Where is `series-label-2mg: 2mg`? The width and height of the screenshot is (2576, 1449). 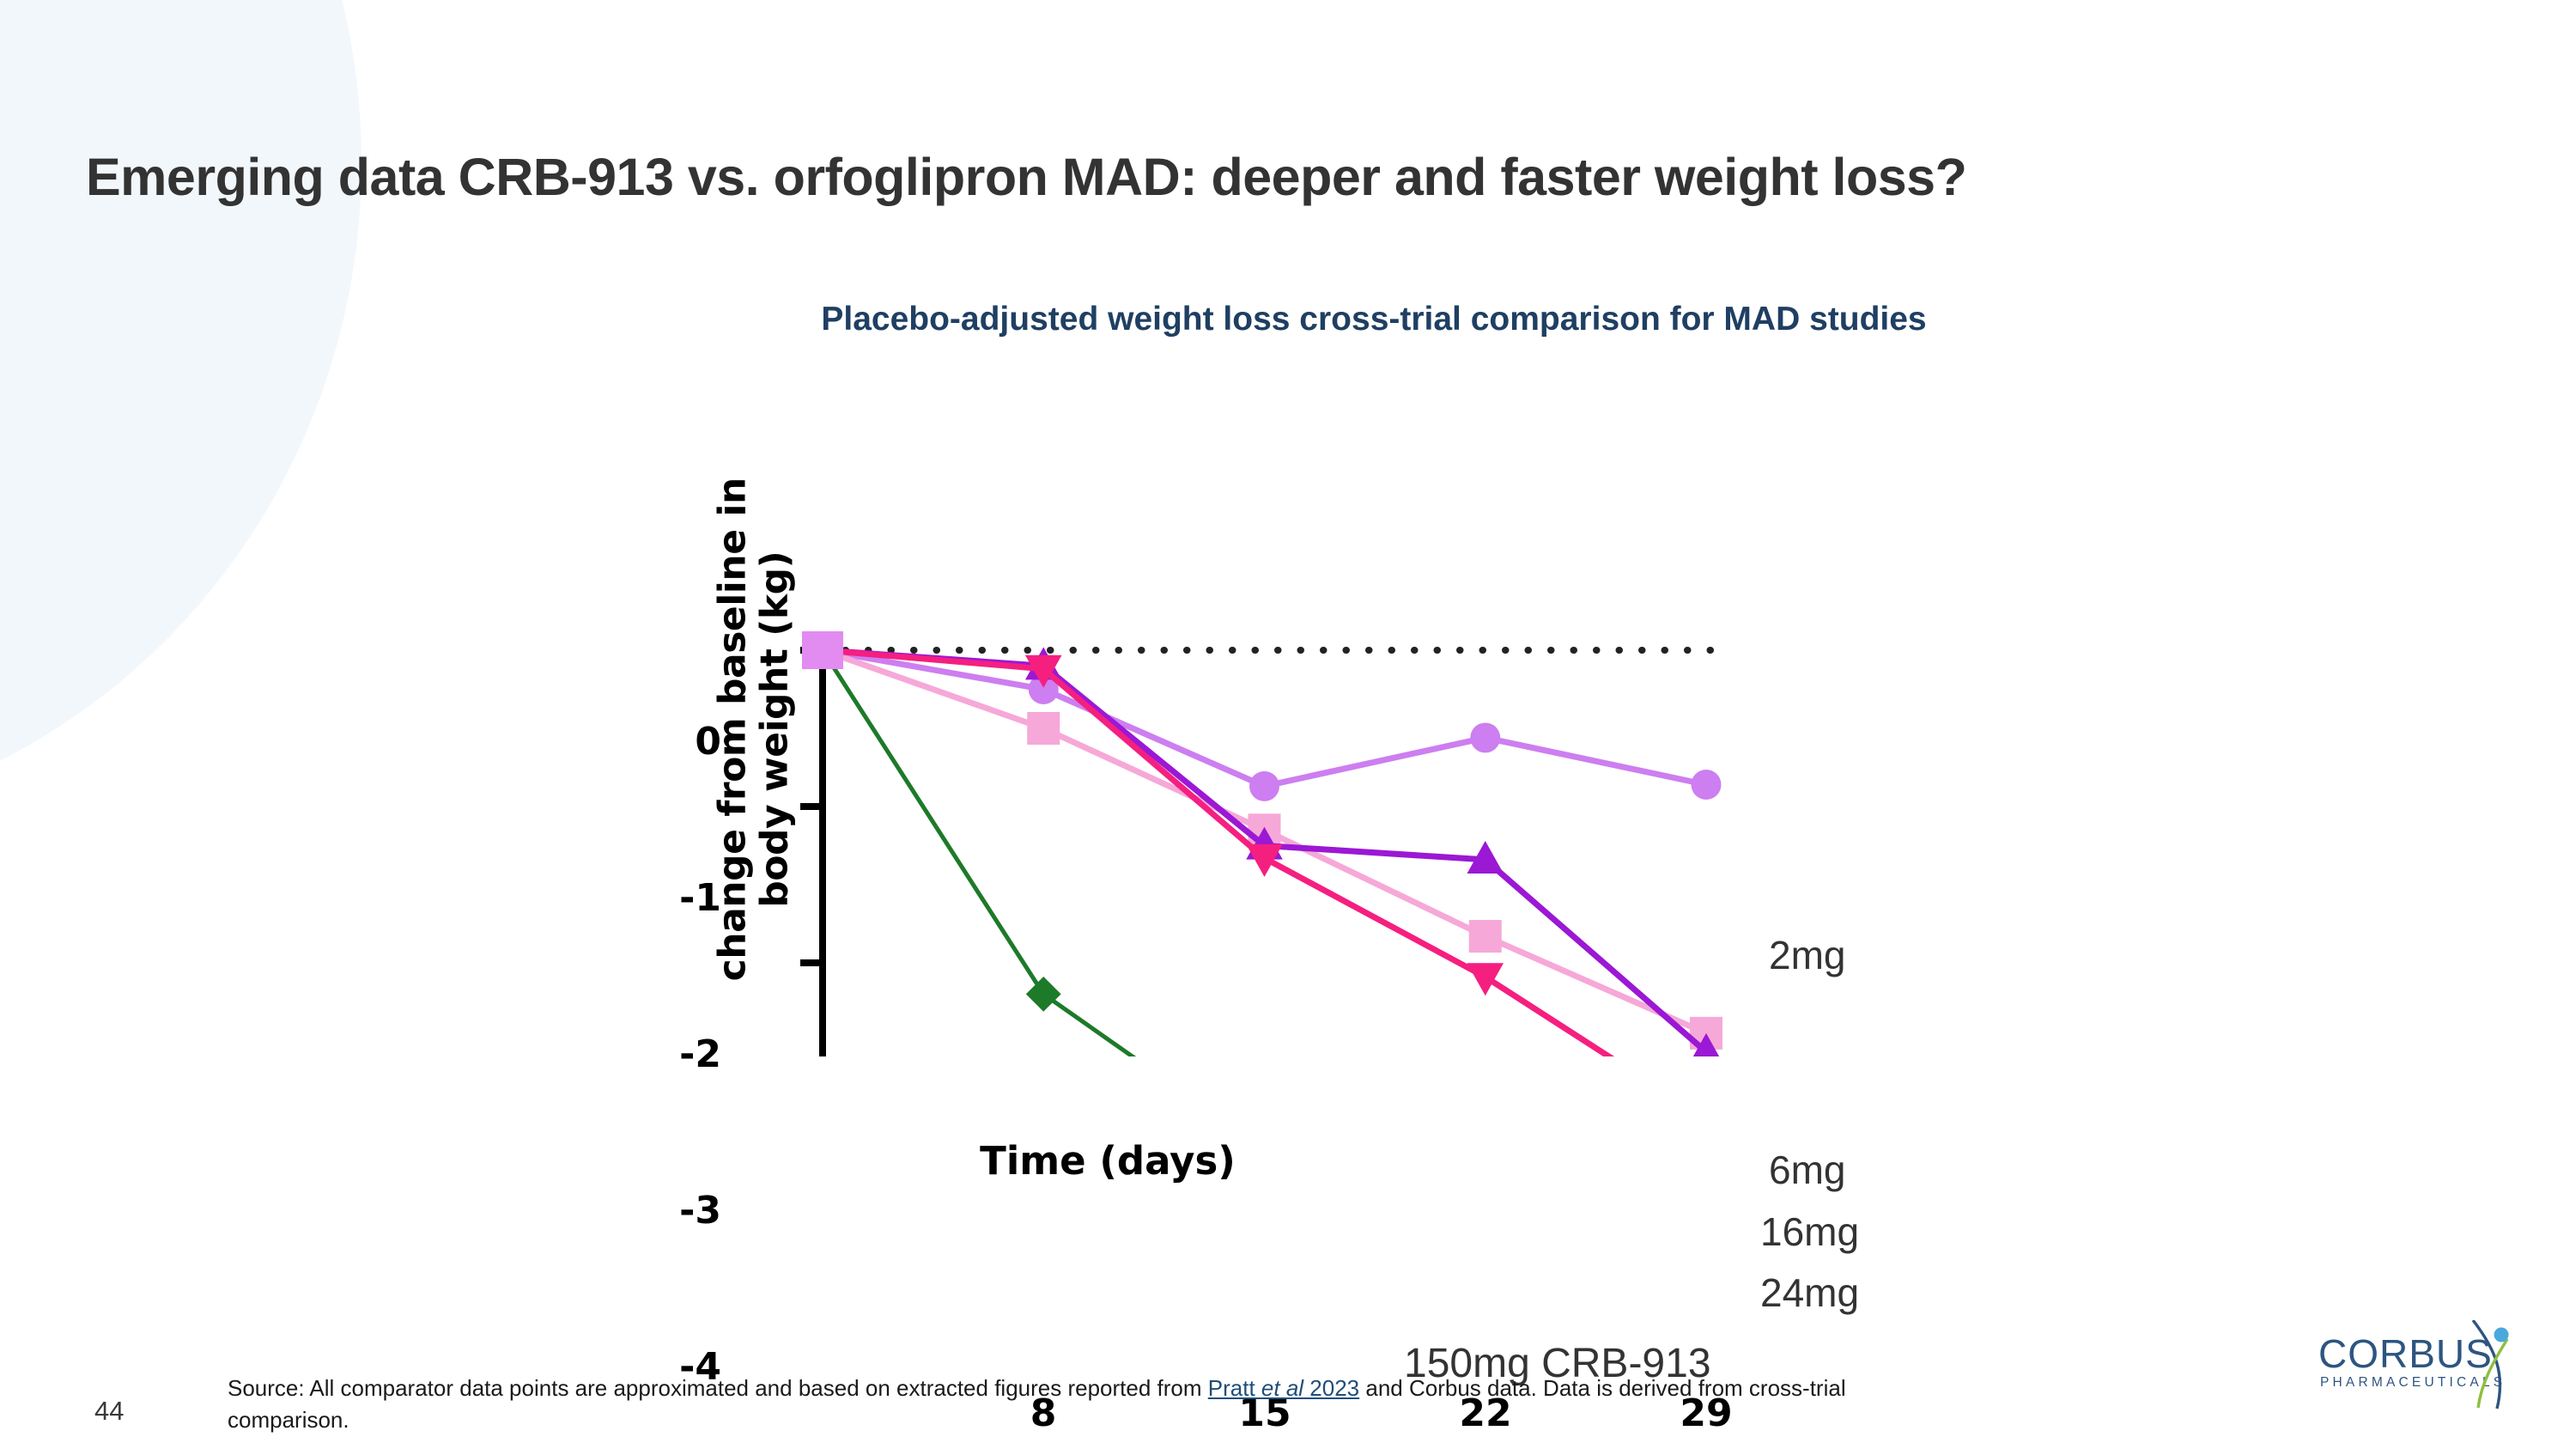 series-label-2mg: 2mg is located at coordinates (1807, 955).